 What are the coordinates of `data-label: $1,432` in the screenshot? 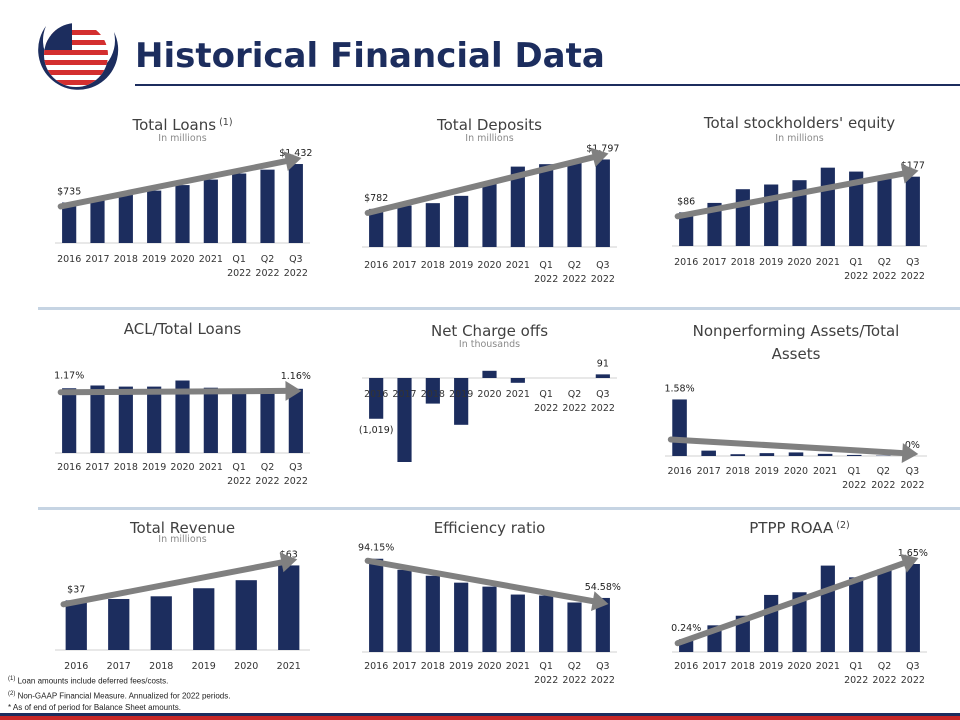 It's located at (295, 153).